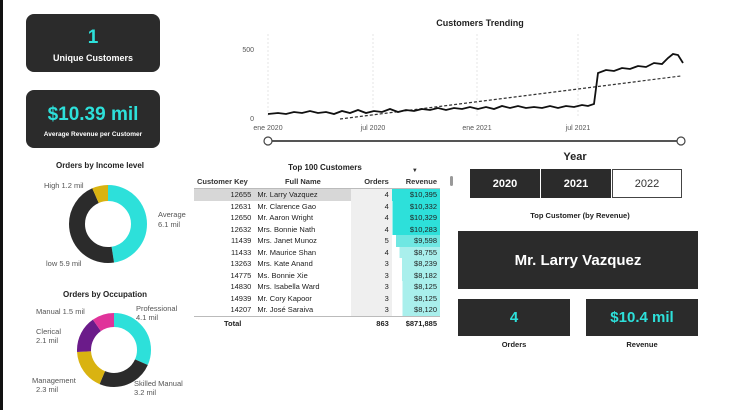  What do you see at coordinates (578, 128) in the screenshot?
I see `x-tick-jul-2021: jul 2021` at bounding box center [578, 128].